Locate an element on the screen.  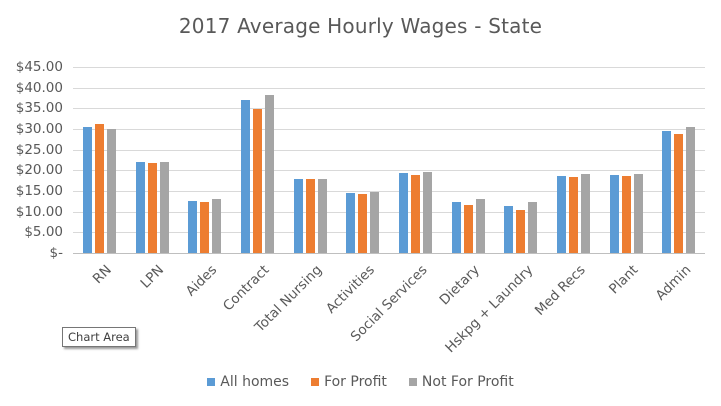
x-tick-label: RN is located at coordinates (103, 275).